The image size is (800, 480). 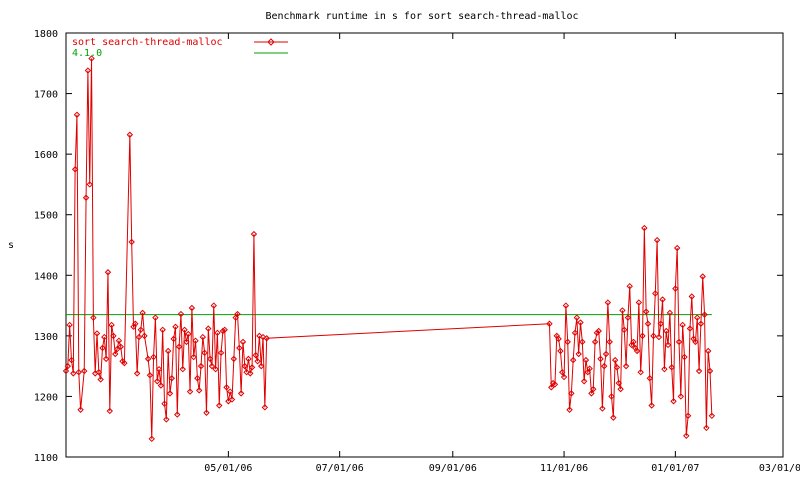 What do you see at coordinates (11, 245) in the screenshot?
I see `y-axis-label: s` at bounding box center [11, 245].